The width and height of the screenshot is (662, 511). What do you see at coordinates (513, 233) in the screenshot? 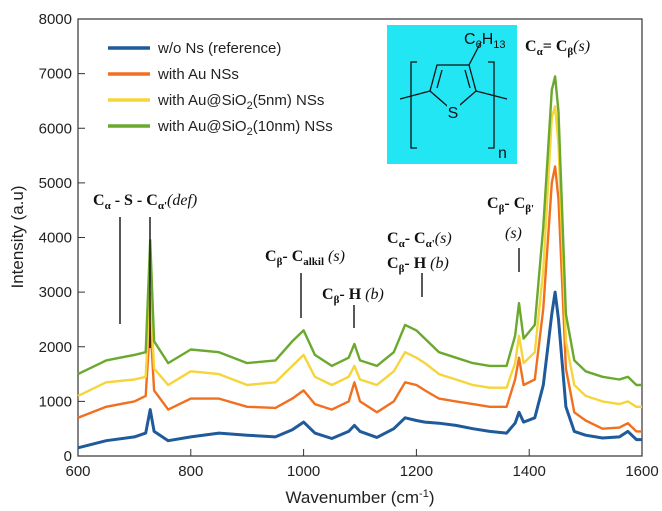
I see `ann-cbcb-s: (s)` at bounding box center [513, 233].